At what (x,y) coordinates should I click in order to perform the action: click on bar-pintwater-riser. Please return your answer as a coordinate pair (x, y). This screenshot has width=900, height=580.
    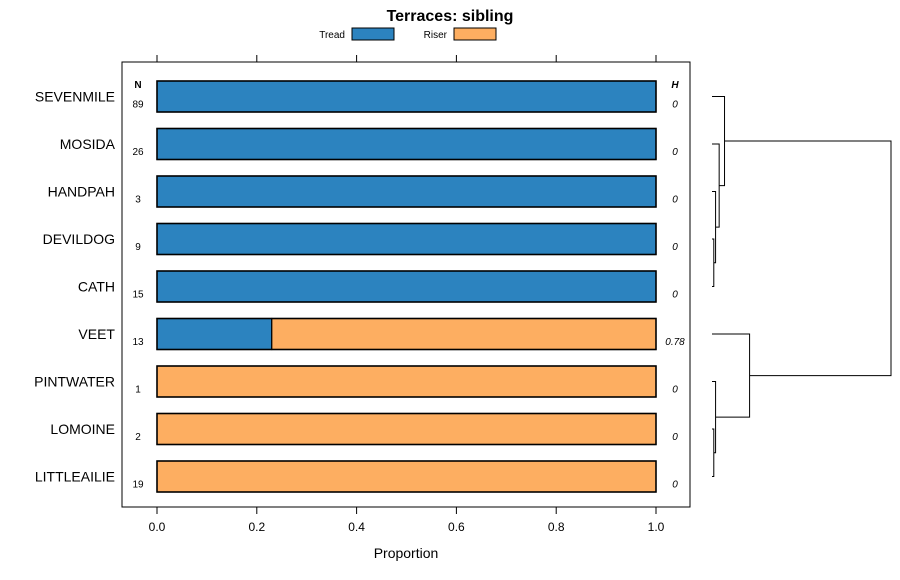
    Looking at the image, I should click on (406, 381).